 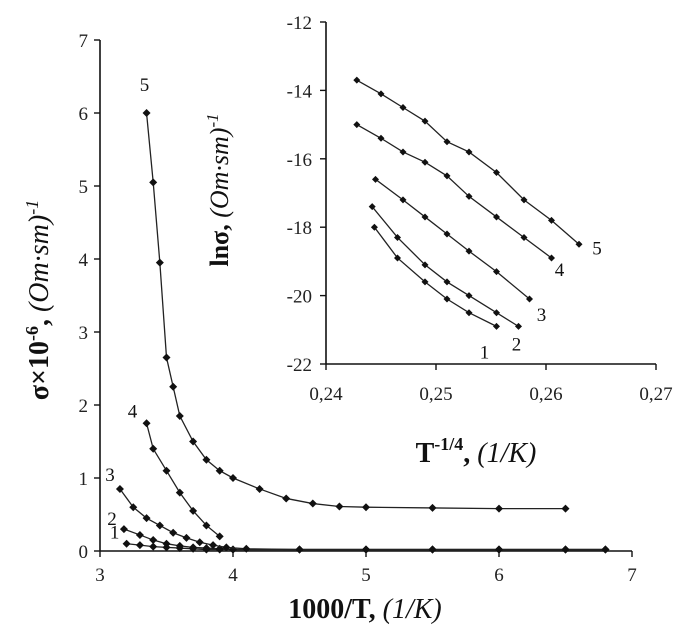 What do you see at coordinates (300, 91) in the screenshot?
I see `y-tick-label: -14` at bounding box center [300, 91].